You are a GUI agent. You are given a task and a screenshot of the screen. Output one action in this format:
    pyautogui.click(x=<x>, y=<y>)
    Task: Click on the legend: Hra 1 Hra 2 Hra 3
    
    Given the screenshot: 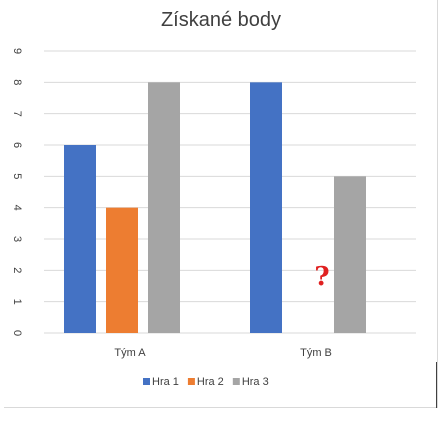 What is the action you would take?
    pyautogui.click(x=206, y=382)
    